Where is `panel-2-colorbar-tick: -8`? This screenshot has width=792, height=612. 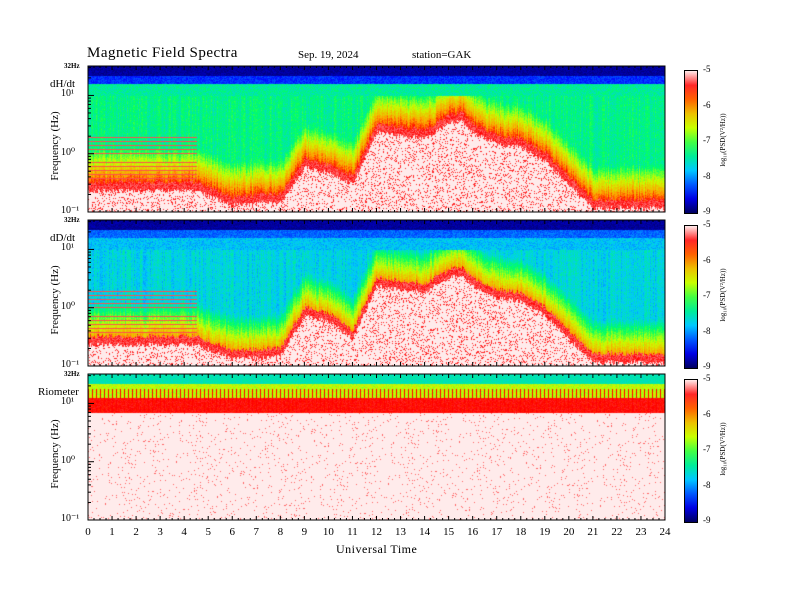
panel-2-colorbar-tick: -8 is located at coordinates (707, 330).